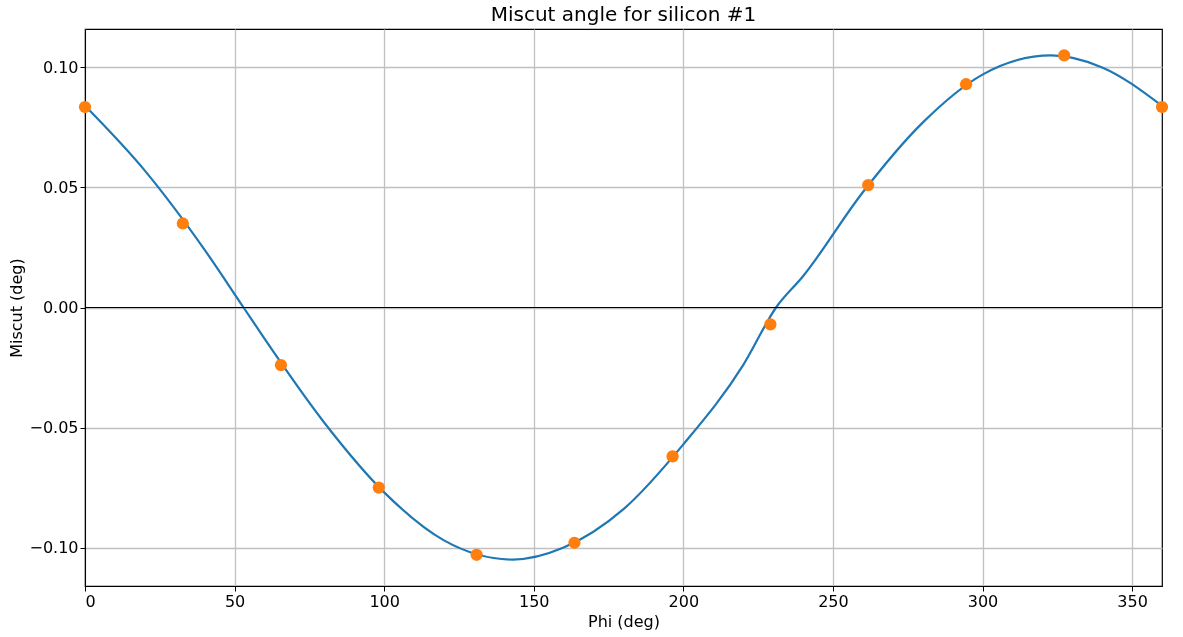  Describe the element at coordinates (534, 601) in the screenshot. I see `x-tick-label: 150` at that location.